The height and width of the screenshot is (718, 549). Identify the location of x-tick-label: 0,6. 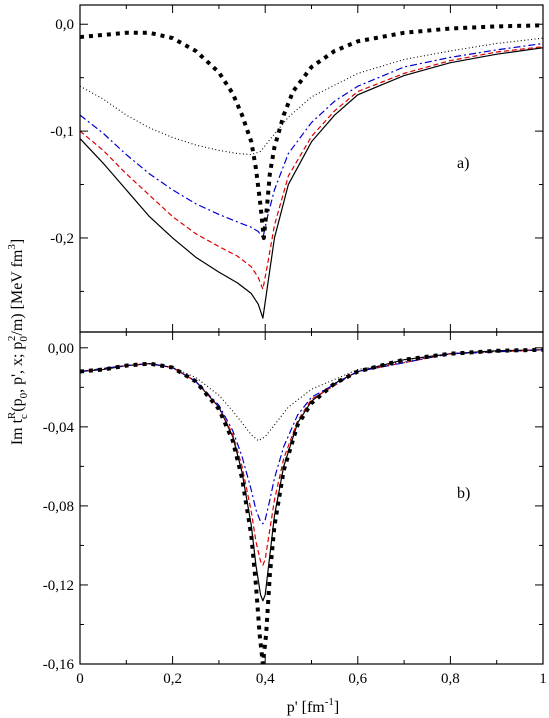
(357, 679).